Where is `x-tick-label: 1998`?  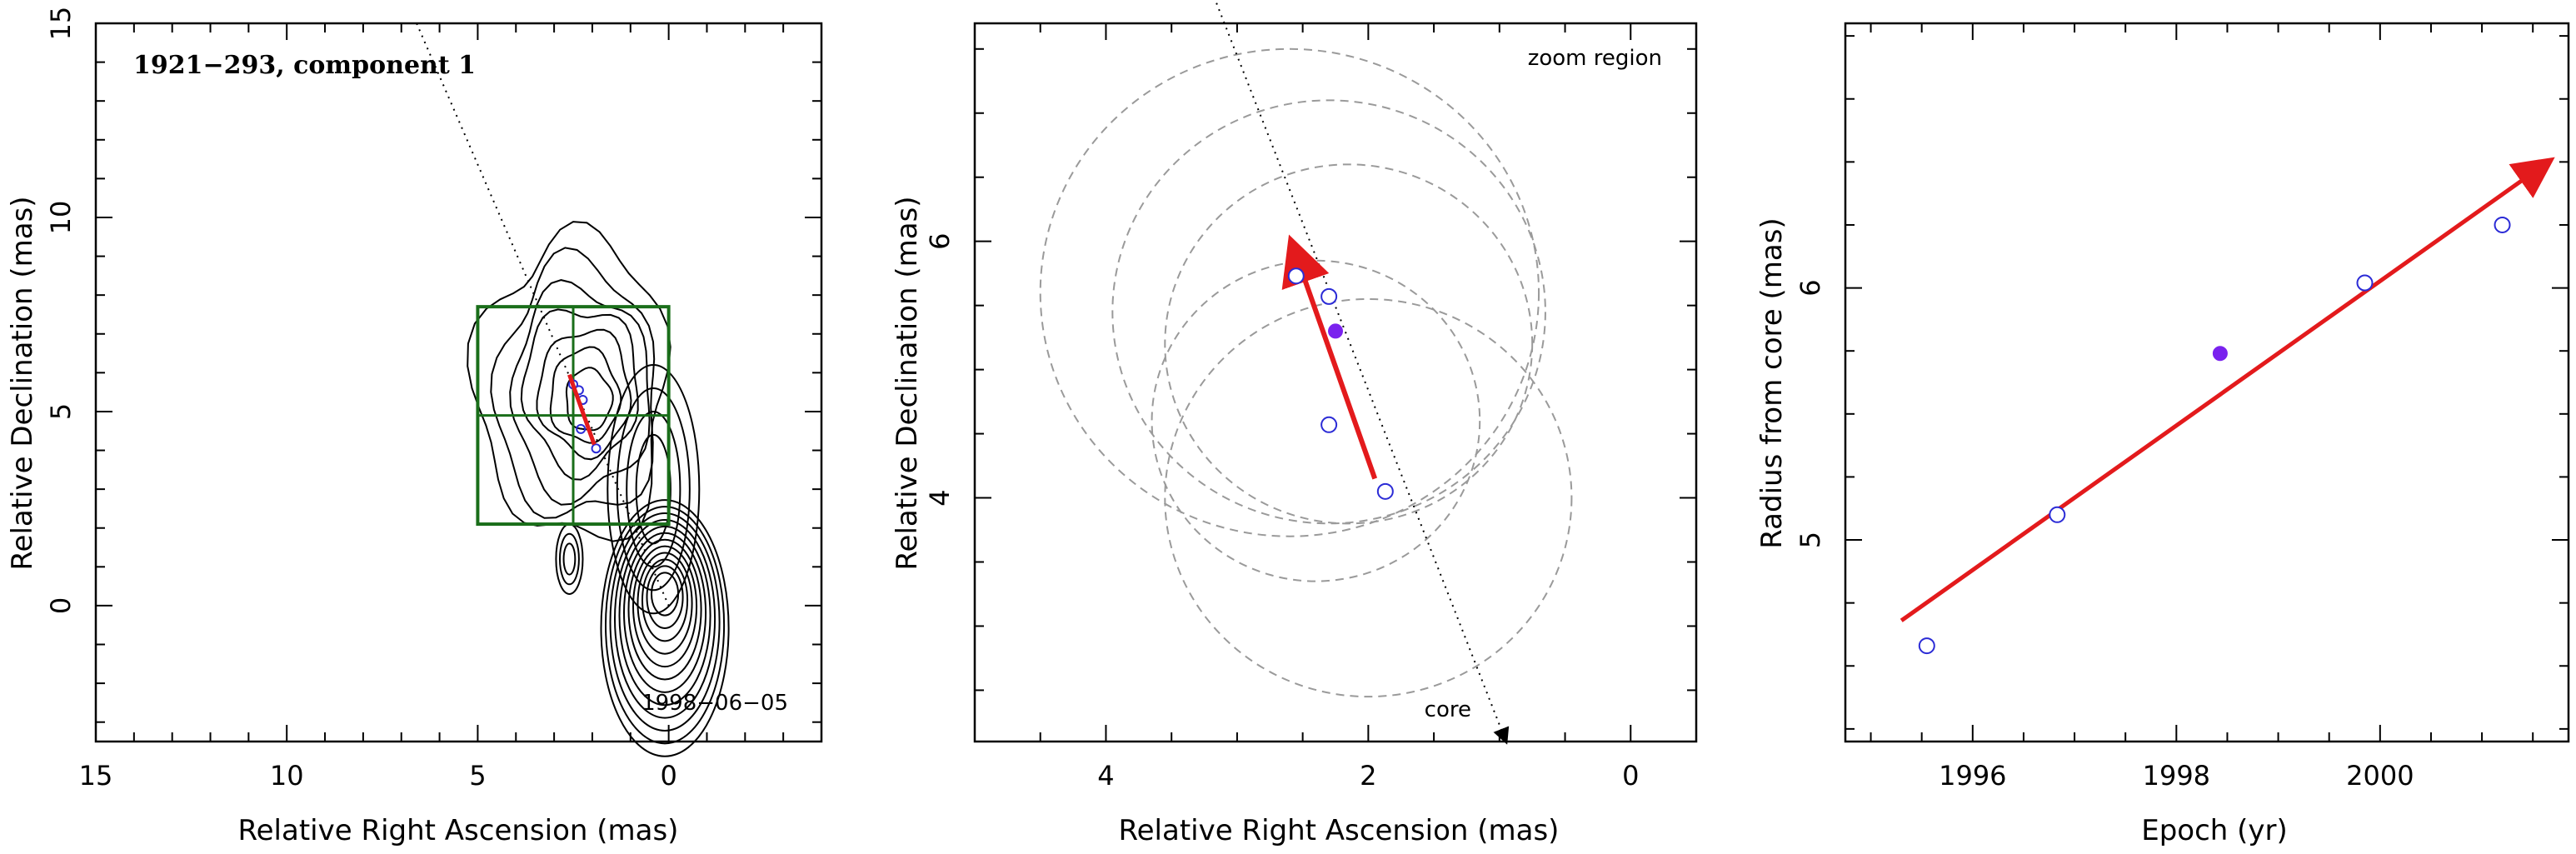 x-tick-label: 1998 is located at coordinates (2176, 776).